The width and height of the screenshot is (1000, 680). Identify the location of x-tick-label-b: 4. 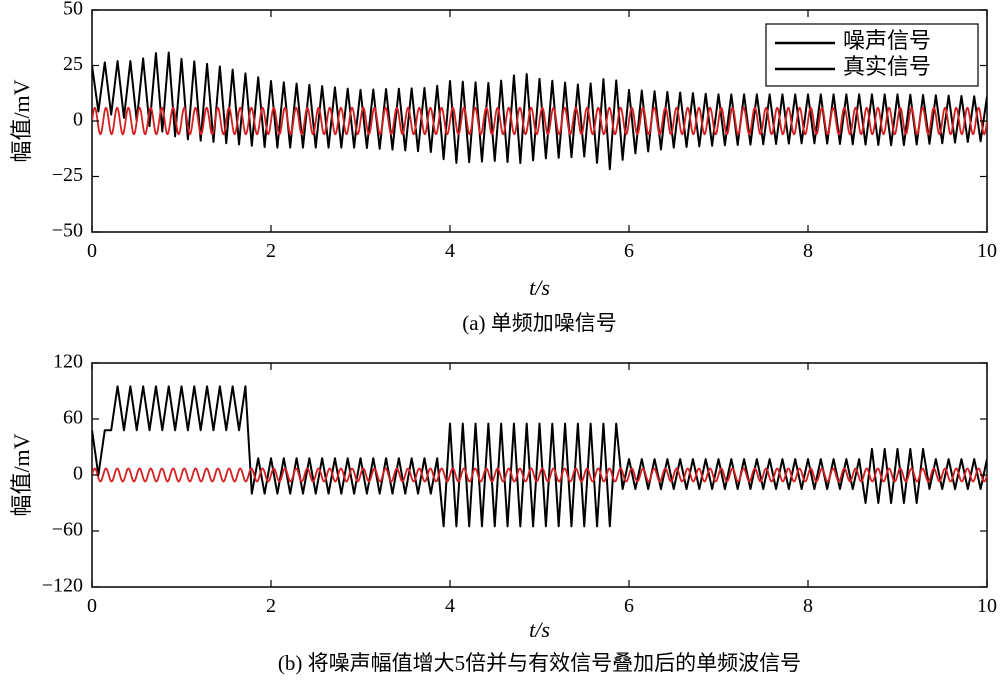
(450, 606).